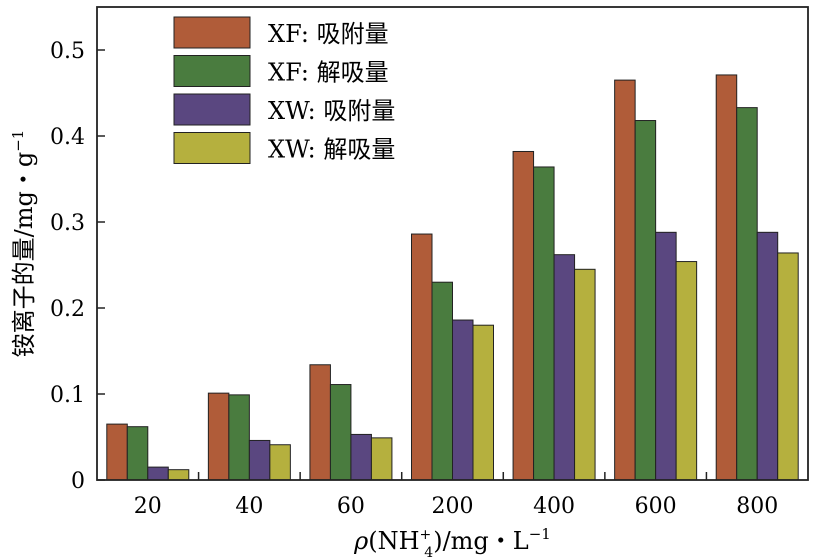 The height and width of the screenshot is (557, 814). What do you see at coordinates (328, 73) in the screenshot?
I see `legend-label-1: XF: 解吸量` at bounding box center [328, 73].